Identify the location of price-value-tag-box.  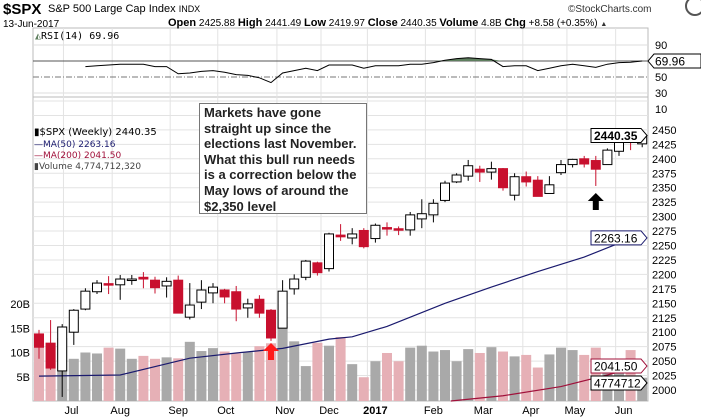
(619, 135).